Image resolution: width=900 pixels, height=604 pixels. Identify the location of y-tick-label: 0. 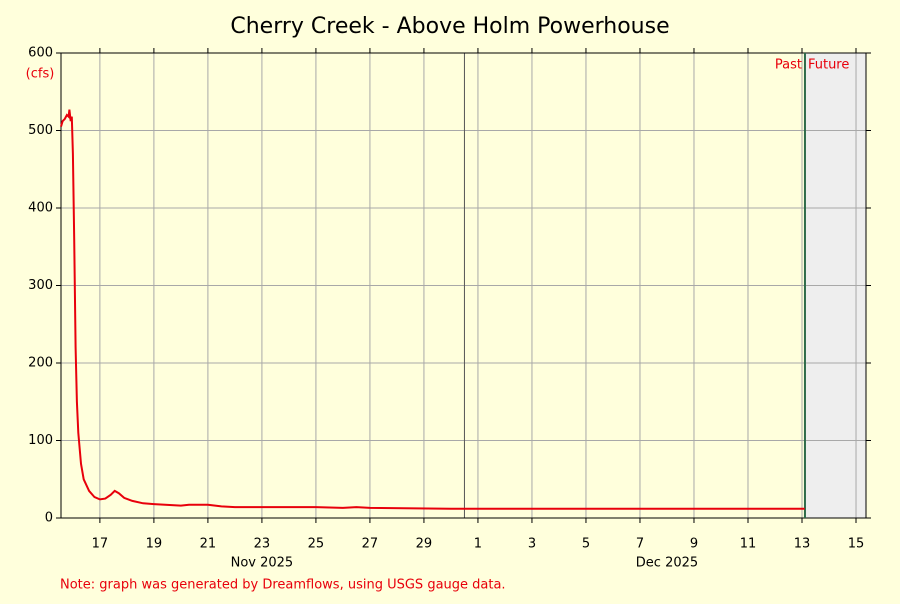
(49, 518).